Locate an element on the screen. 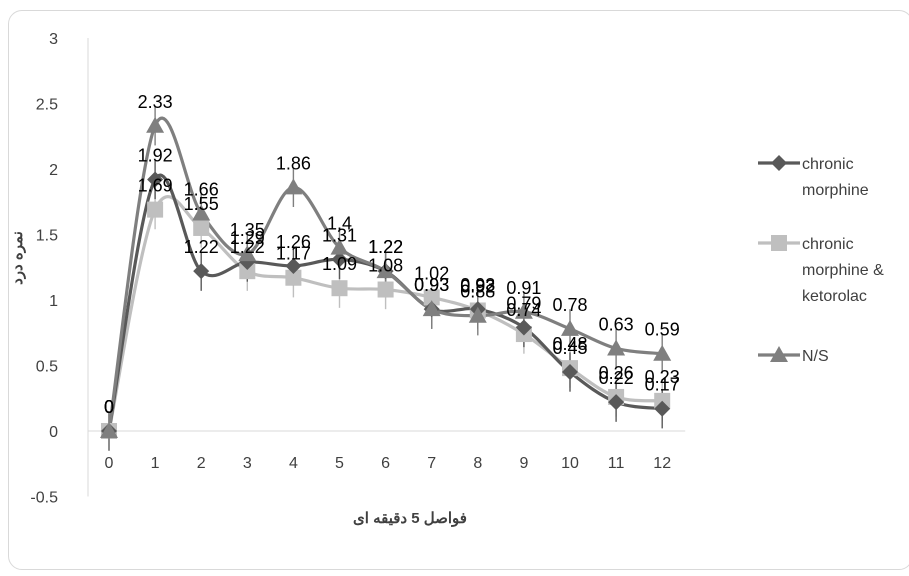  legend-label: morphine is located at coordinates (835, 190).